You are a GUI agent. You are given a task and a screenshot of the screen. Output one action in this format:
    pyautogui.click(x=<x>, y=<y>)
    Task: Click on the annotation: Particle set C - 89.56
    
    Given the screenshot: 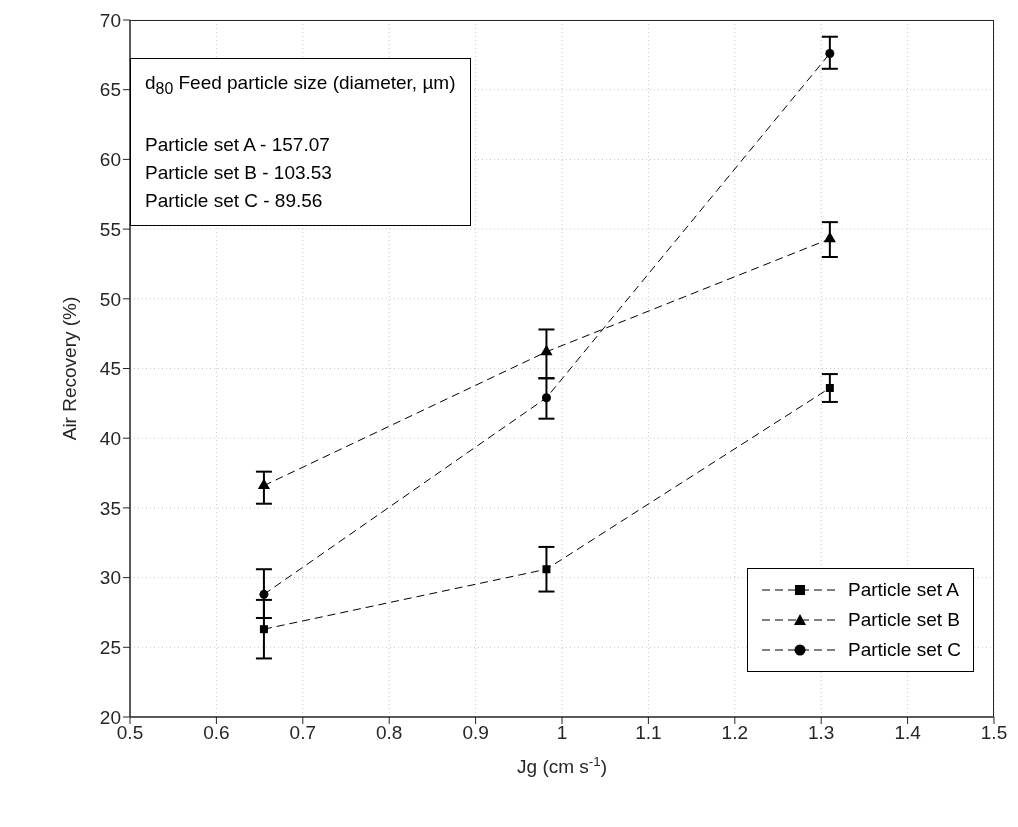 What is the action you would take?
    pyautogui.click(x=234, y=200)
    